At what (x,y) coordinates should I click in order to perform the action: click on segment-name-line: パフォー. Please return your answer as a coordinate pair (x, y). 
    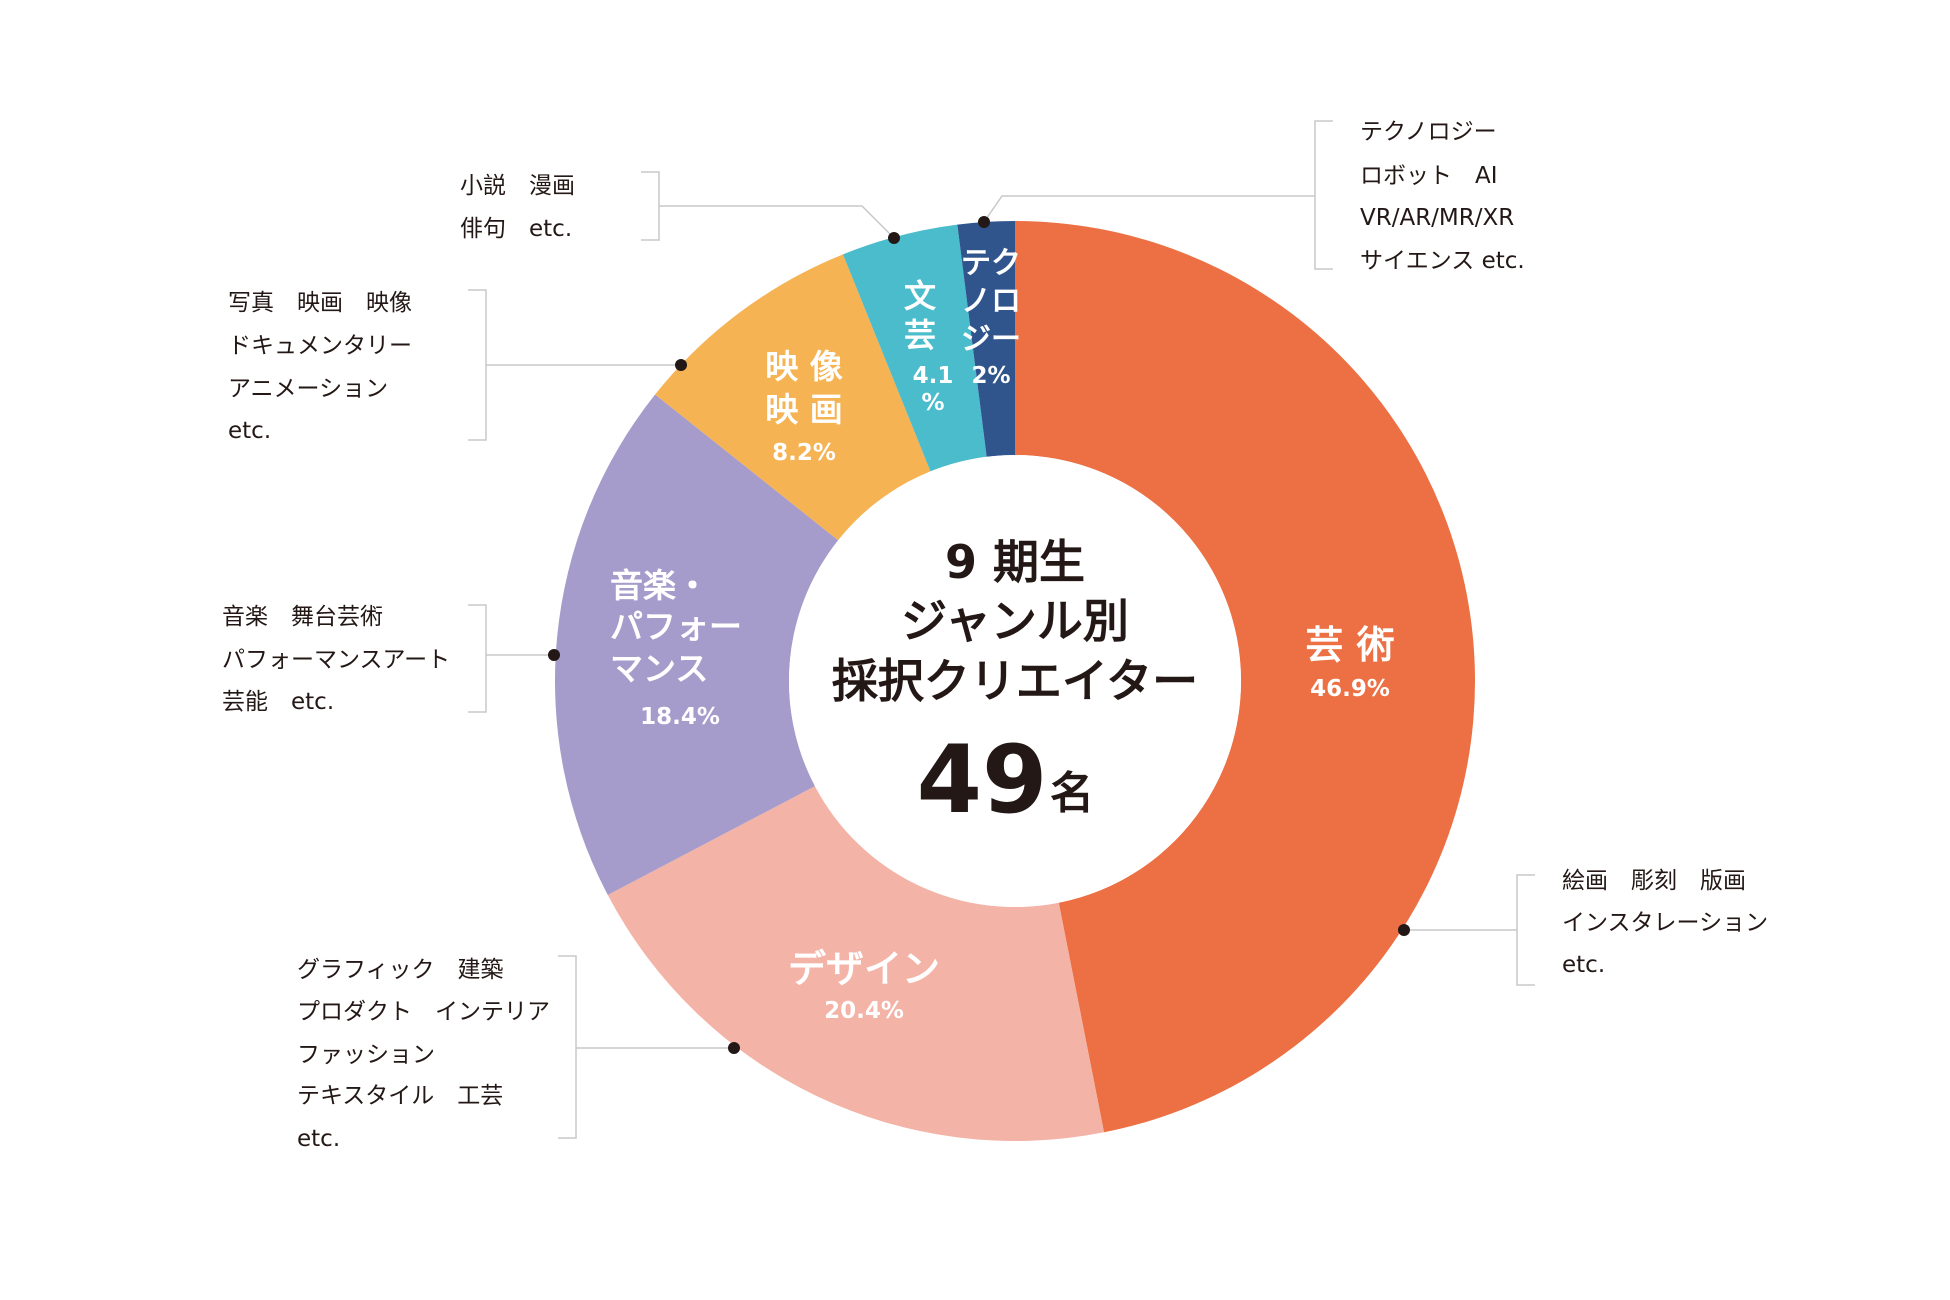
    Looking at the image, I should click on (676, 626).